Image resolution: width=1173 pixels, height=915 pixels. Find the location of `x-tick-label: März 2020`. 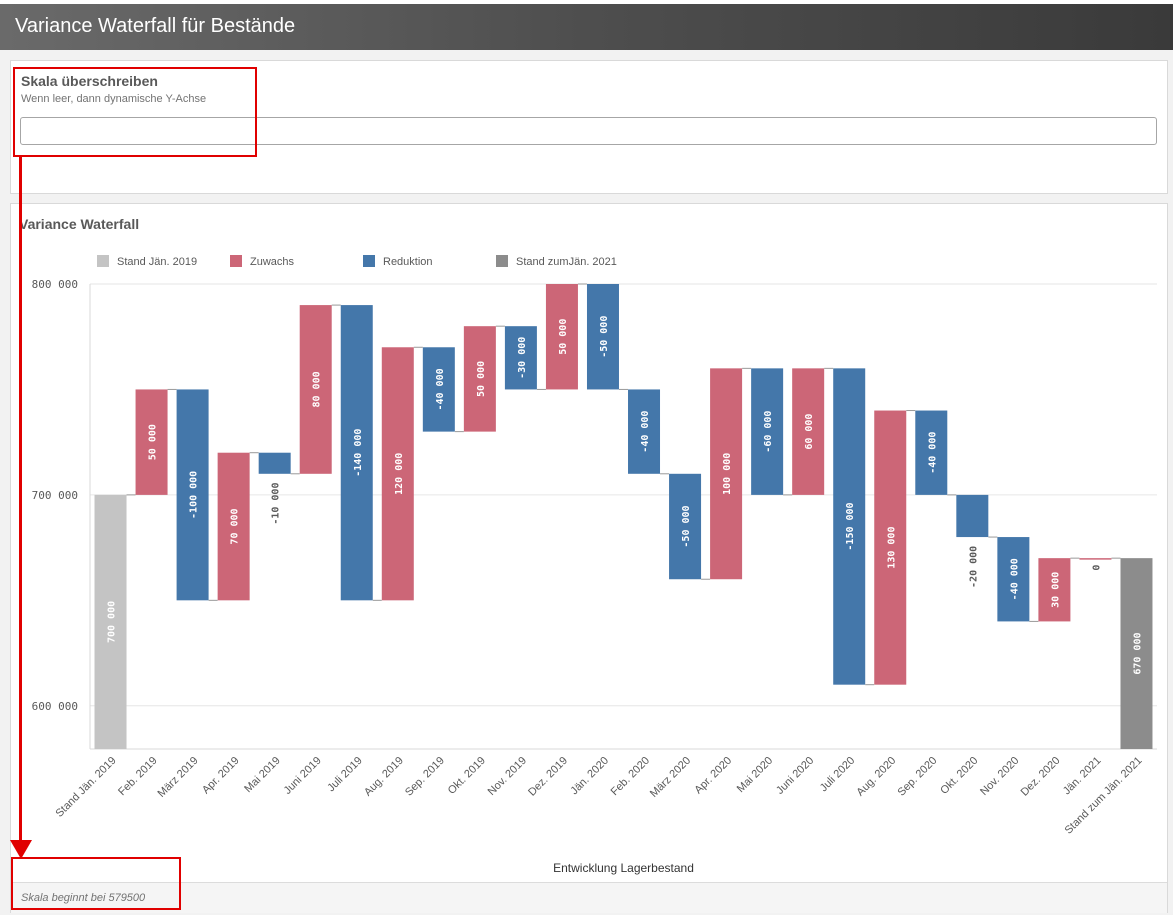

x-tick-label: März 2020 is located at coordinates (670, 777).